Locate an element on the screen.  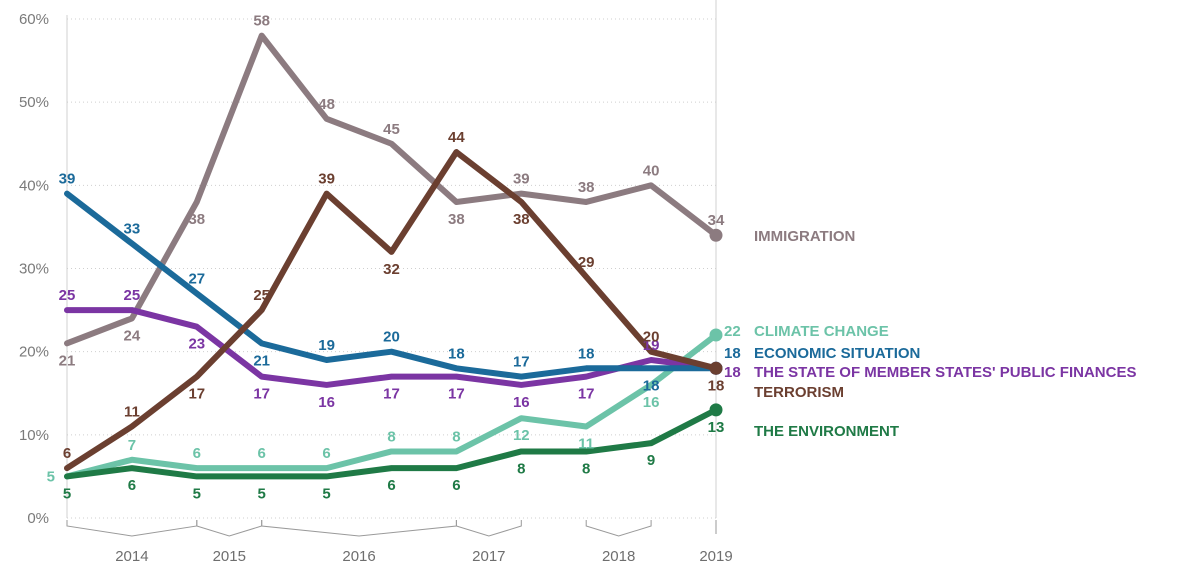
data-label: 40 is located at coordinates (651, 170).